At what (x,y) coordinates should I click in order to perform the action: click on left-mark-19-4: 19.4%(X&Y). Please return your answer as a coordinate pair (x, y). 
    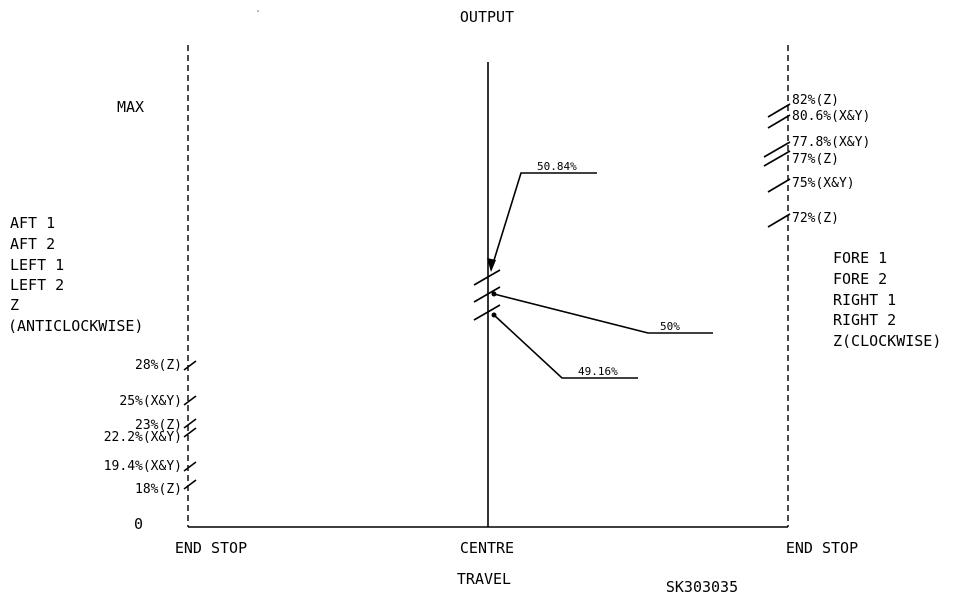
    Looking at the image, I should click on (150, 466).